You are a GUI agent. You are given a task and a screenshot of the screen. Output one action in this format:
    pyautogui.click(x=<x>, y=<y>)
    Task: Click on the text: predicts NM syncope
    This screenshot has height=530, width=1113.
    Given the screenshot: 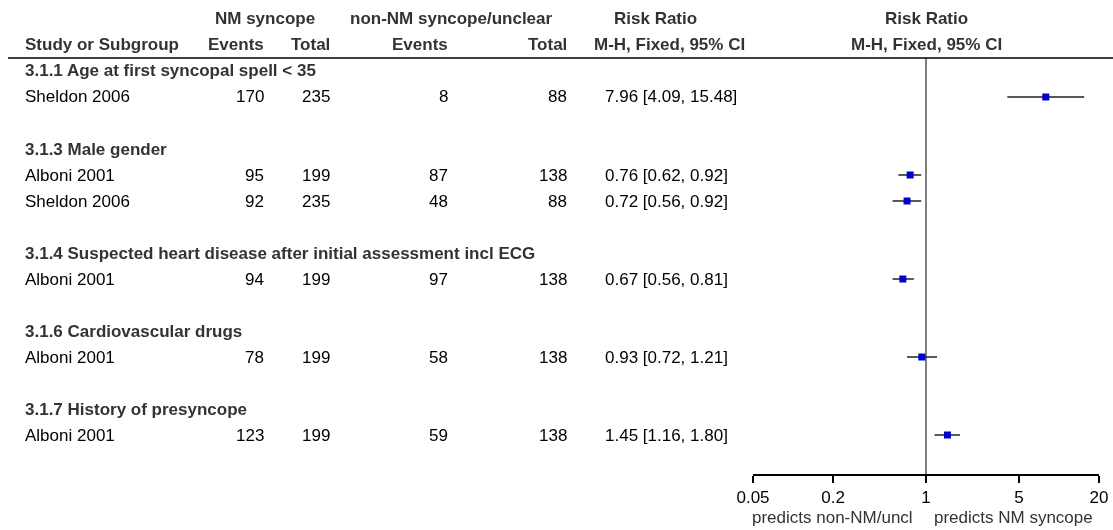 What is the action you would take?
    pyautogui.click(x=1013, y=517)
    